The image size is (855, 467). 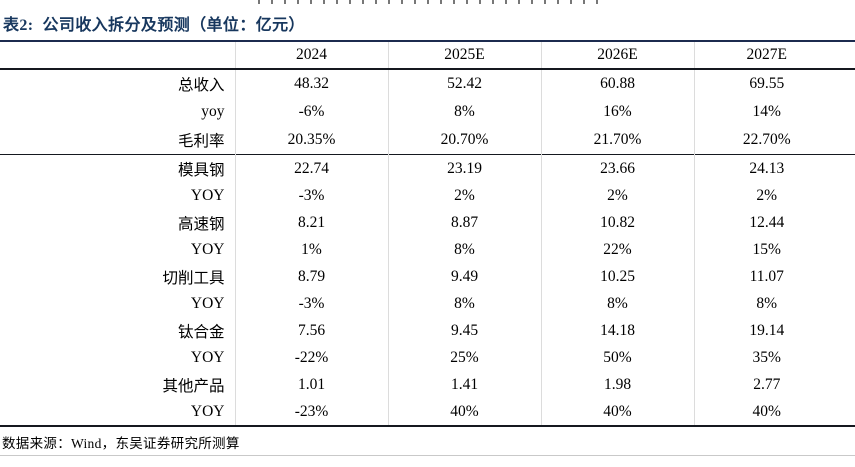 What do you see at coordinates (774, 357) in the screenshot?
I see `table-cell: 35%` at bounding box center [774, 357].